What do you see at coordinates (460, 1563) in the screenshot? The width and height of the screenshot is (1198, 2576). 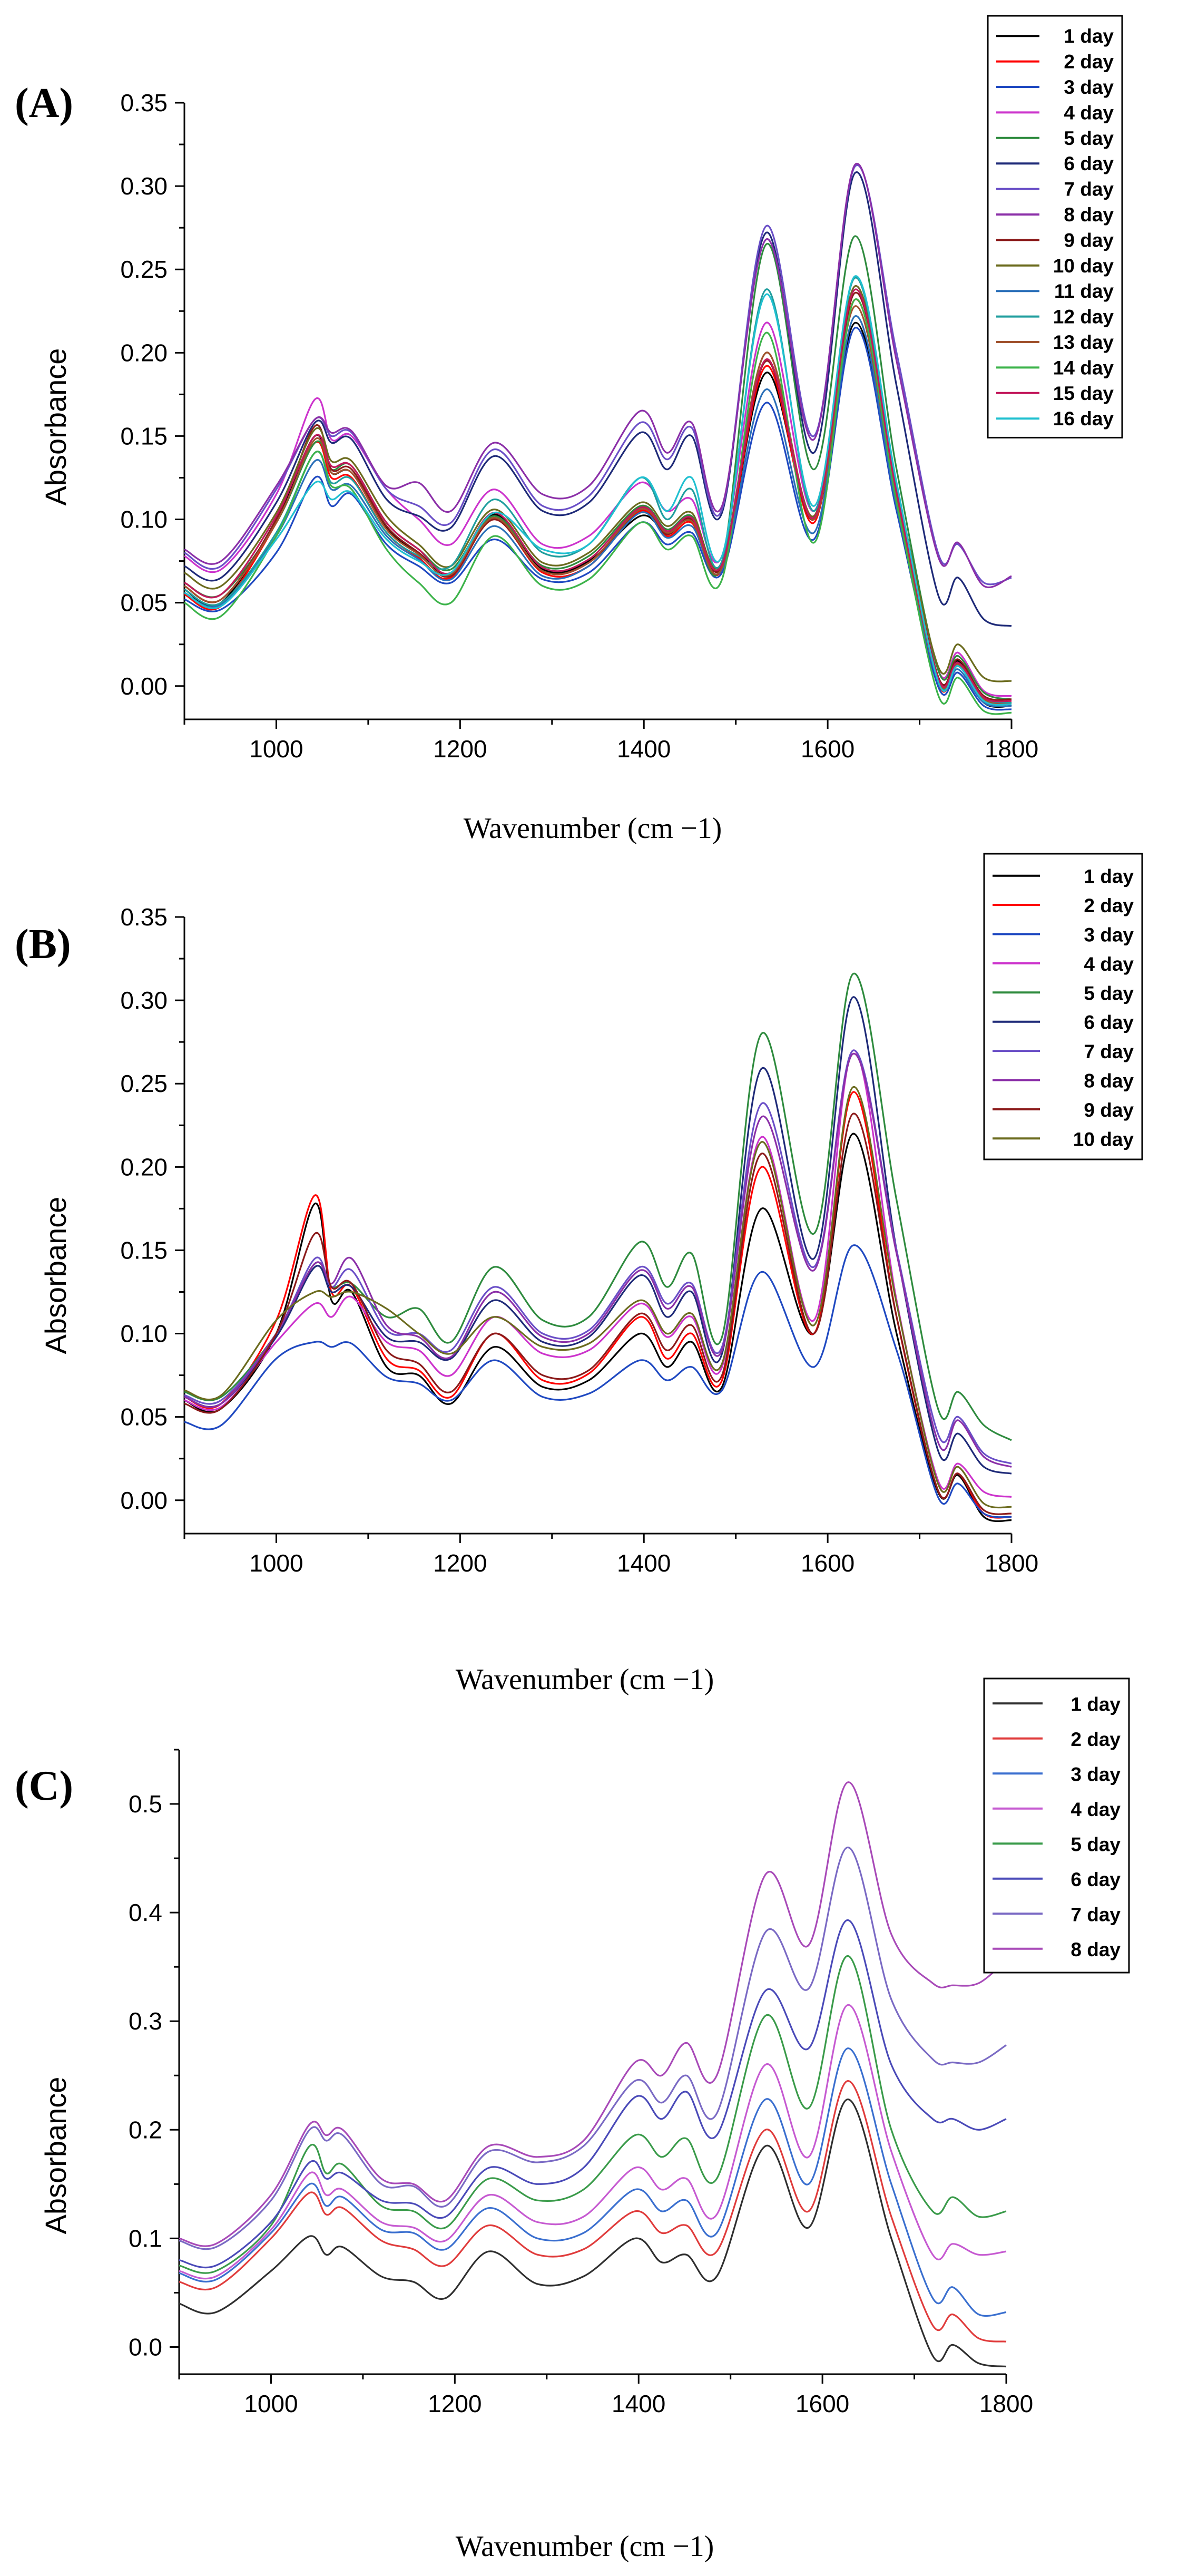 I see `x-tick-label-b: 1200` at bounding box center [460, 1563].